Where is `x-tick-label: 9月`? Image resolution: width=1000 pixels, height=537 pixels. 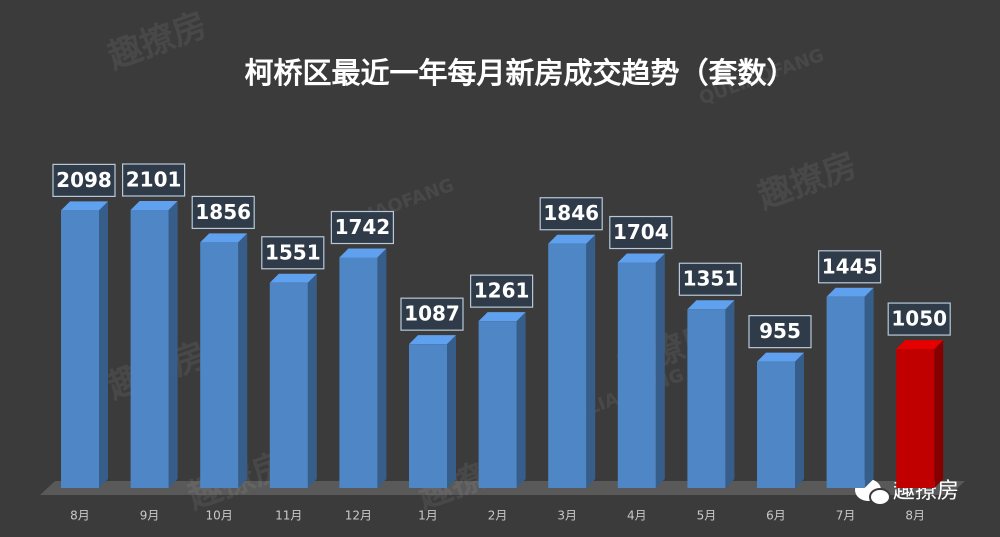
x-tick-label: 9月 is located at coordinates (150, 516).